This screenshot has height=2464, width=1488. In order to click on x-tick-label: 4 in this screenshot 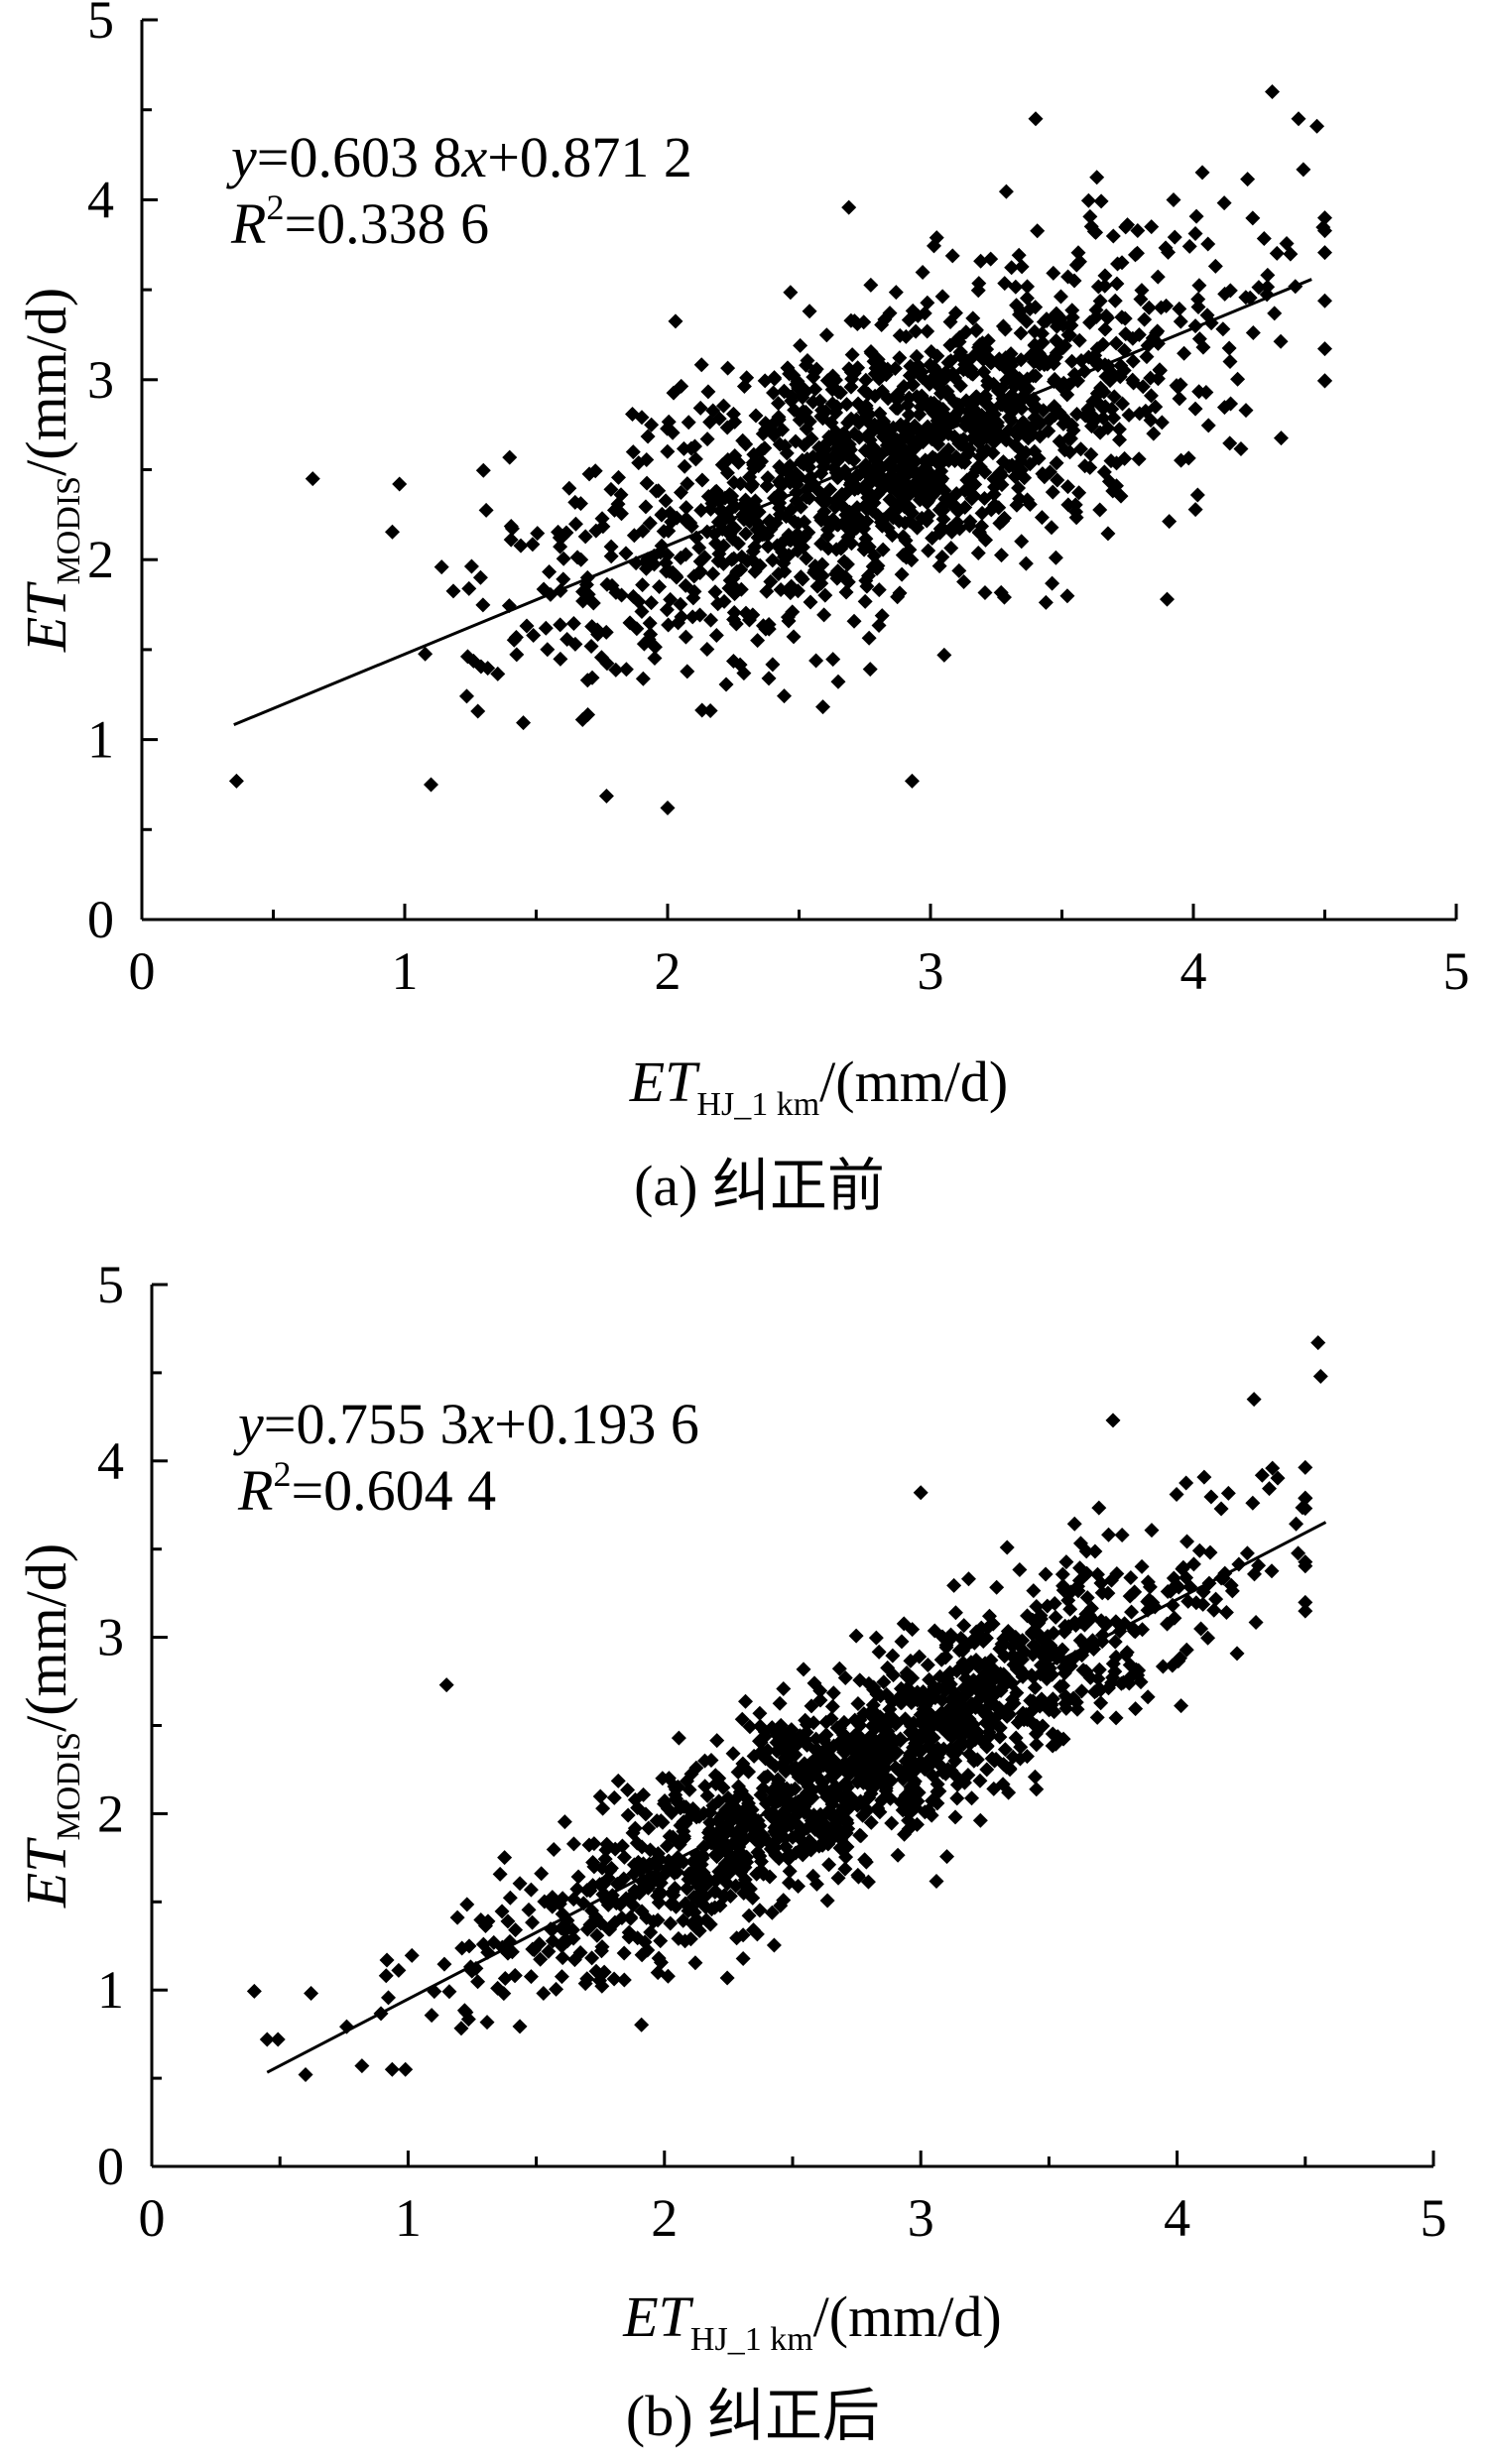, I will do `click(1193, 971)`.